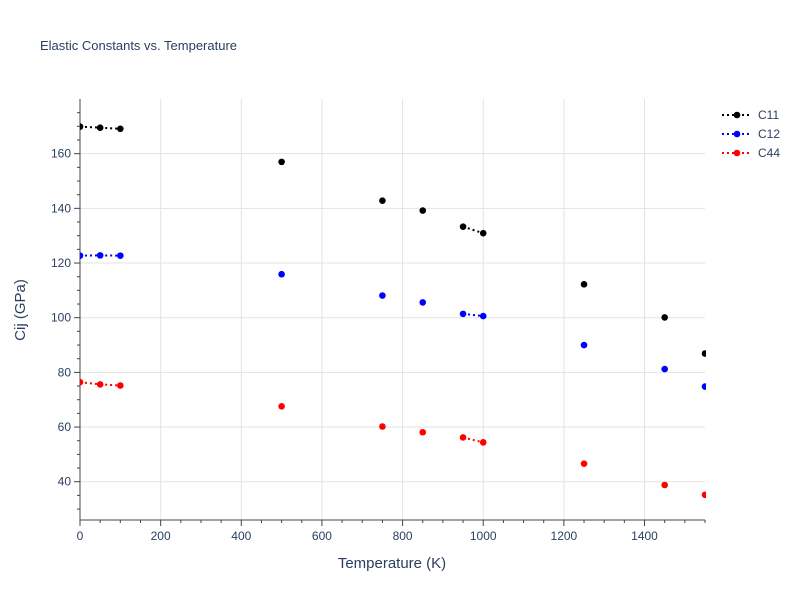  I want to click on y-tick-label: 120, so click(61, 263).